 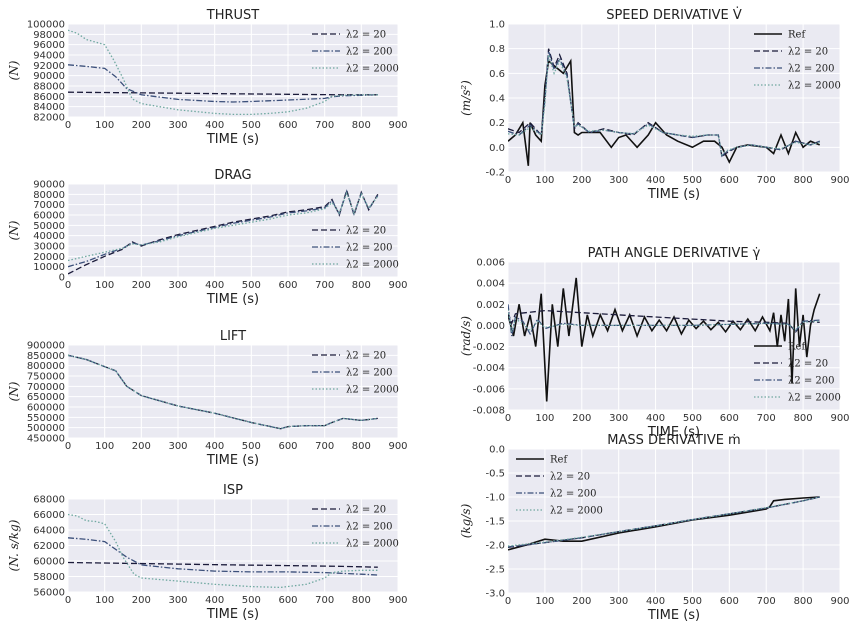 What do you see at coordinates (49, 247) in the screenshot?
I see `y-tick-label: 30000` at bounding box center [49, 247].